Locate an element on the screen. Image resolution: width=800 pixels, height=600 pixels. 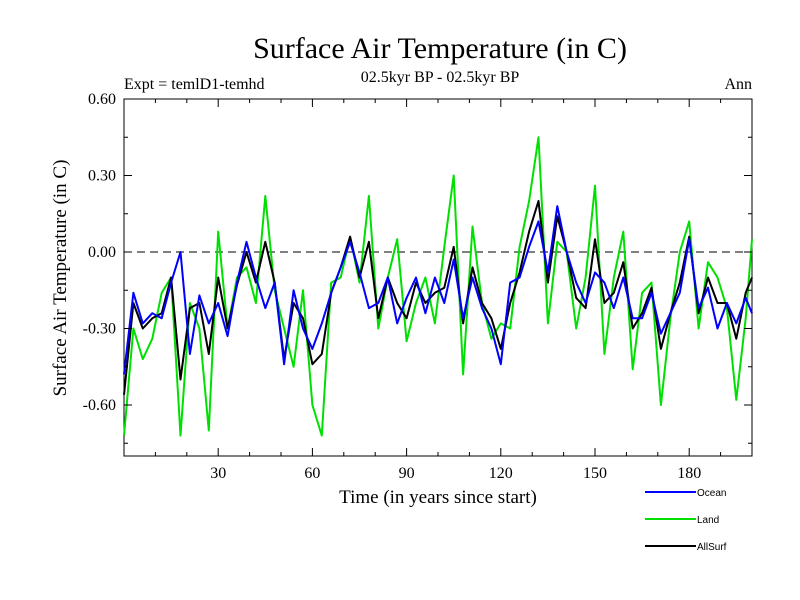
x-axis-label: Time (in years since start) is located at coordinates (438, 497).